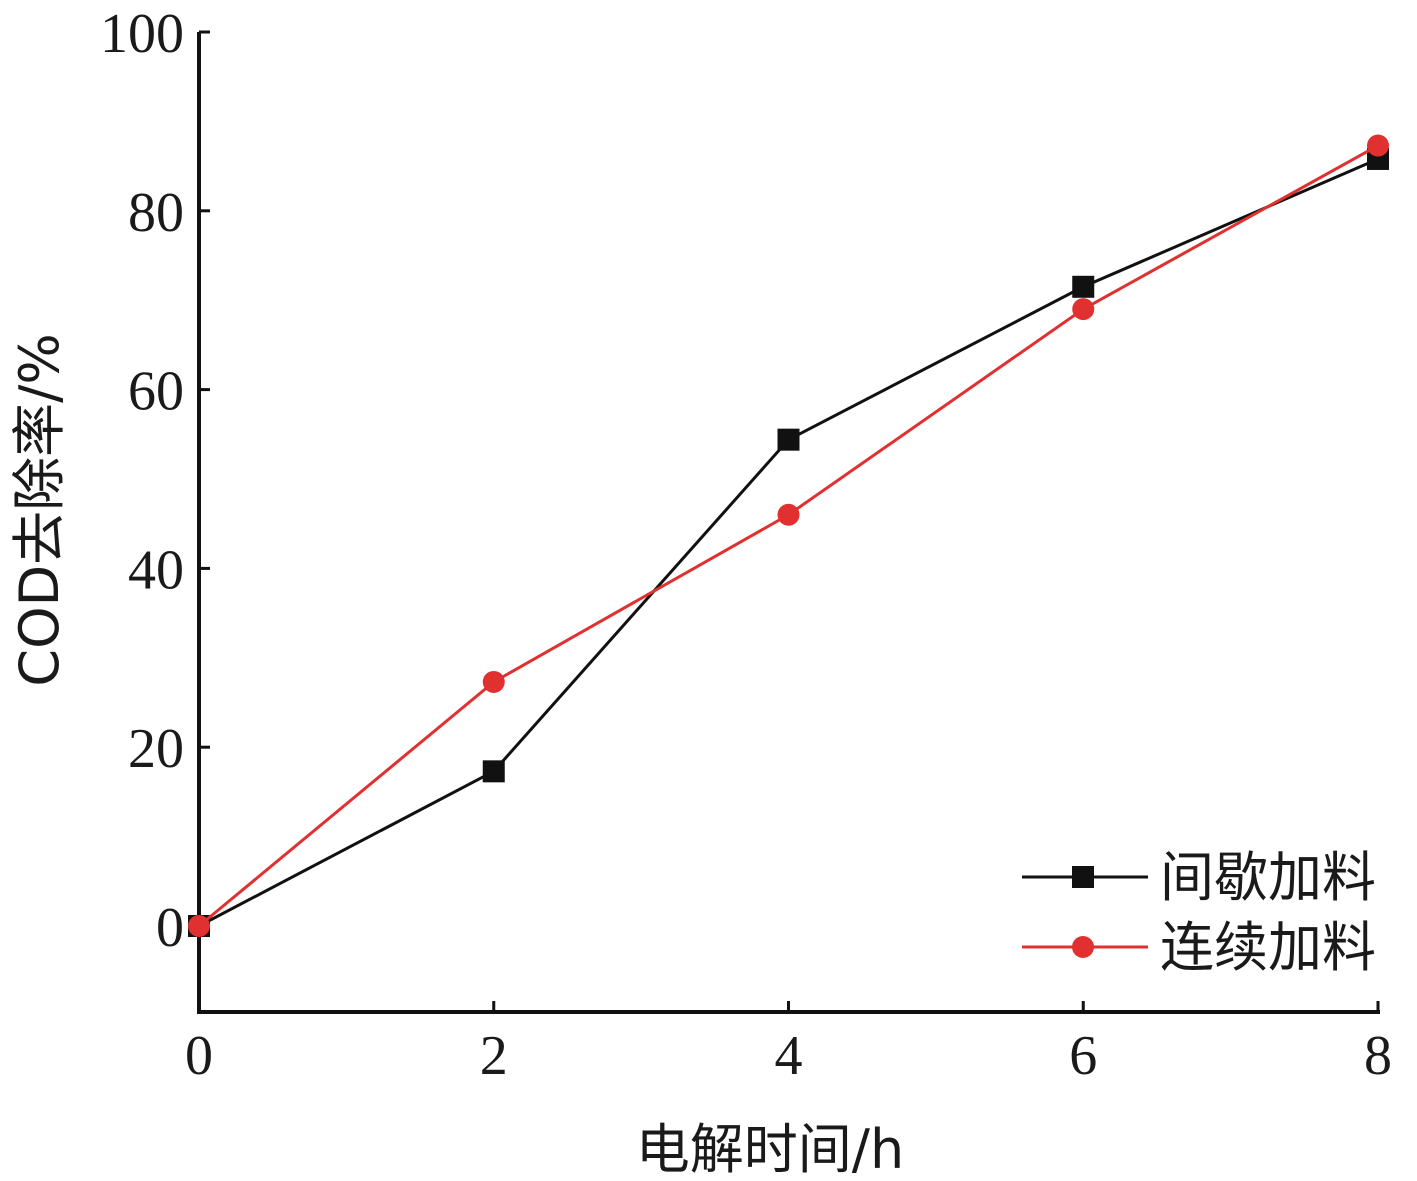  What do you see at coordinates (1268, 877) in the screenshot?
I see `legend-label: 间歇加料` at bounding box center [1268, 877].